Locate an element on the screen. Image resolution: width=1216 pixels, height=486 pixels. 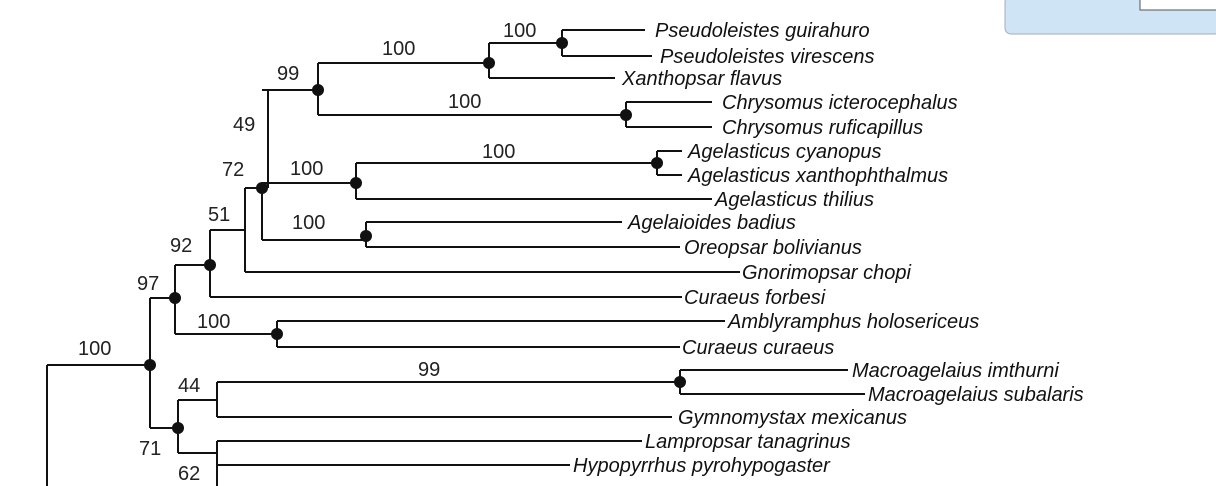
taxon-label: Macroagelaius imthurni is located at coordinates (955, 371).